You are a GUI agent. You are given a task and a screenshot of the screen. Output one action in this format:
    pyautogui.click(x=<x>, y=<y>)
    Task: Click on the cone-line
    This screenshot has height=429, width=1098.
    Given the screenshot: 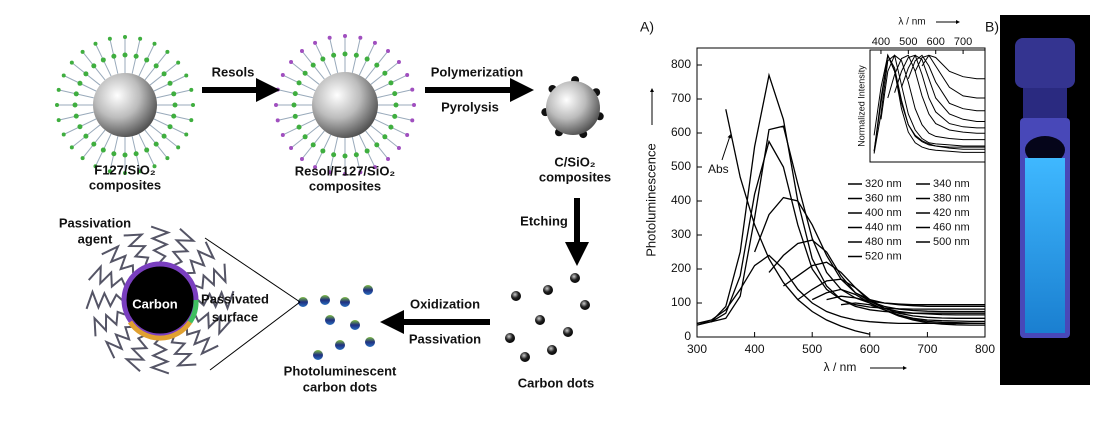 What is the action you would take?
    pyautogui.click(x=255, y=336)
    